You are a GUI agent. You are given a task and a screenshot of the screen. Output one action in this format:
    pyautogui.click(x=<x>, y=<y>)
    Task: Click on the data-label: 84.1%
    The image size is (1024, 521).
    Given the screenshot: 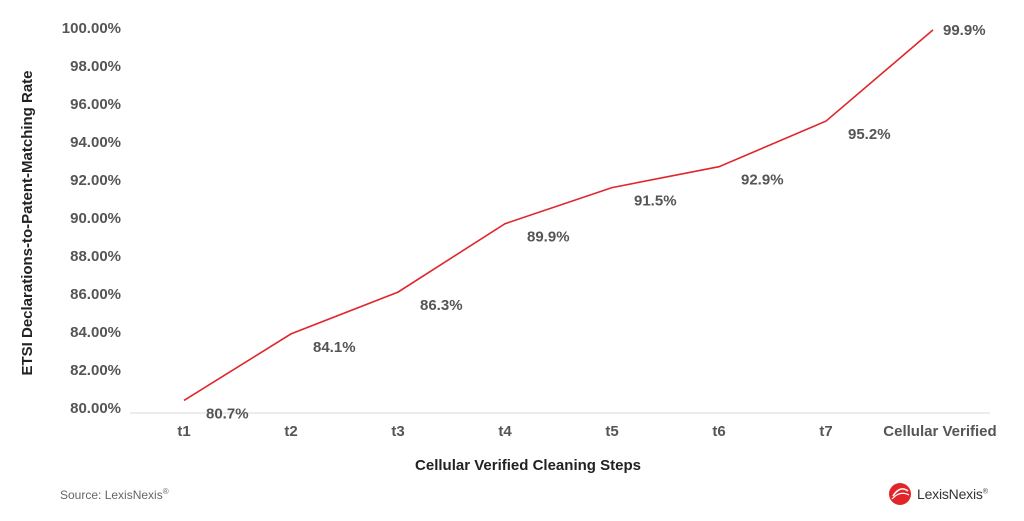 What is the action you would take?
    pyautogui.click(x=334, y=347)
    